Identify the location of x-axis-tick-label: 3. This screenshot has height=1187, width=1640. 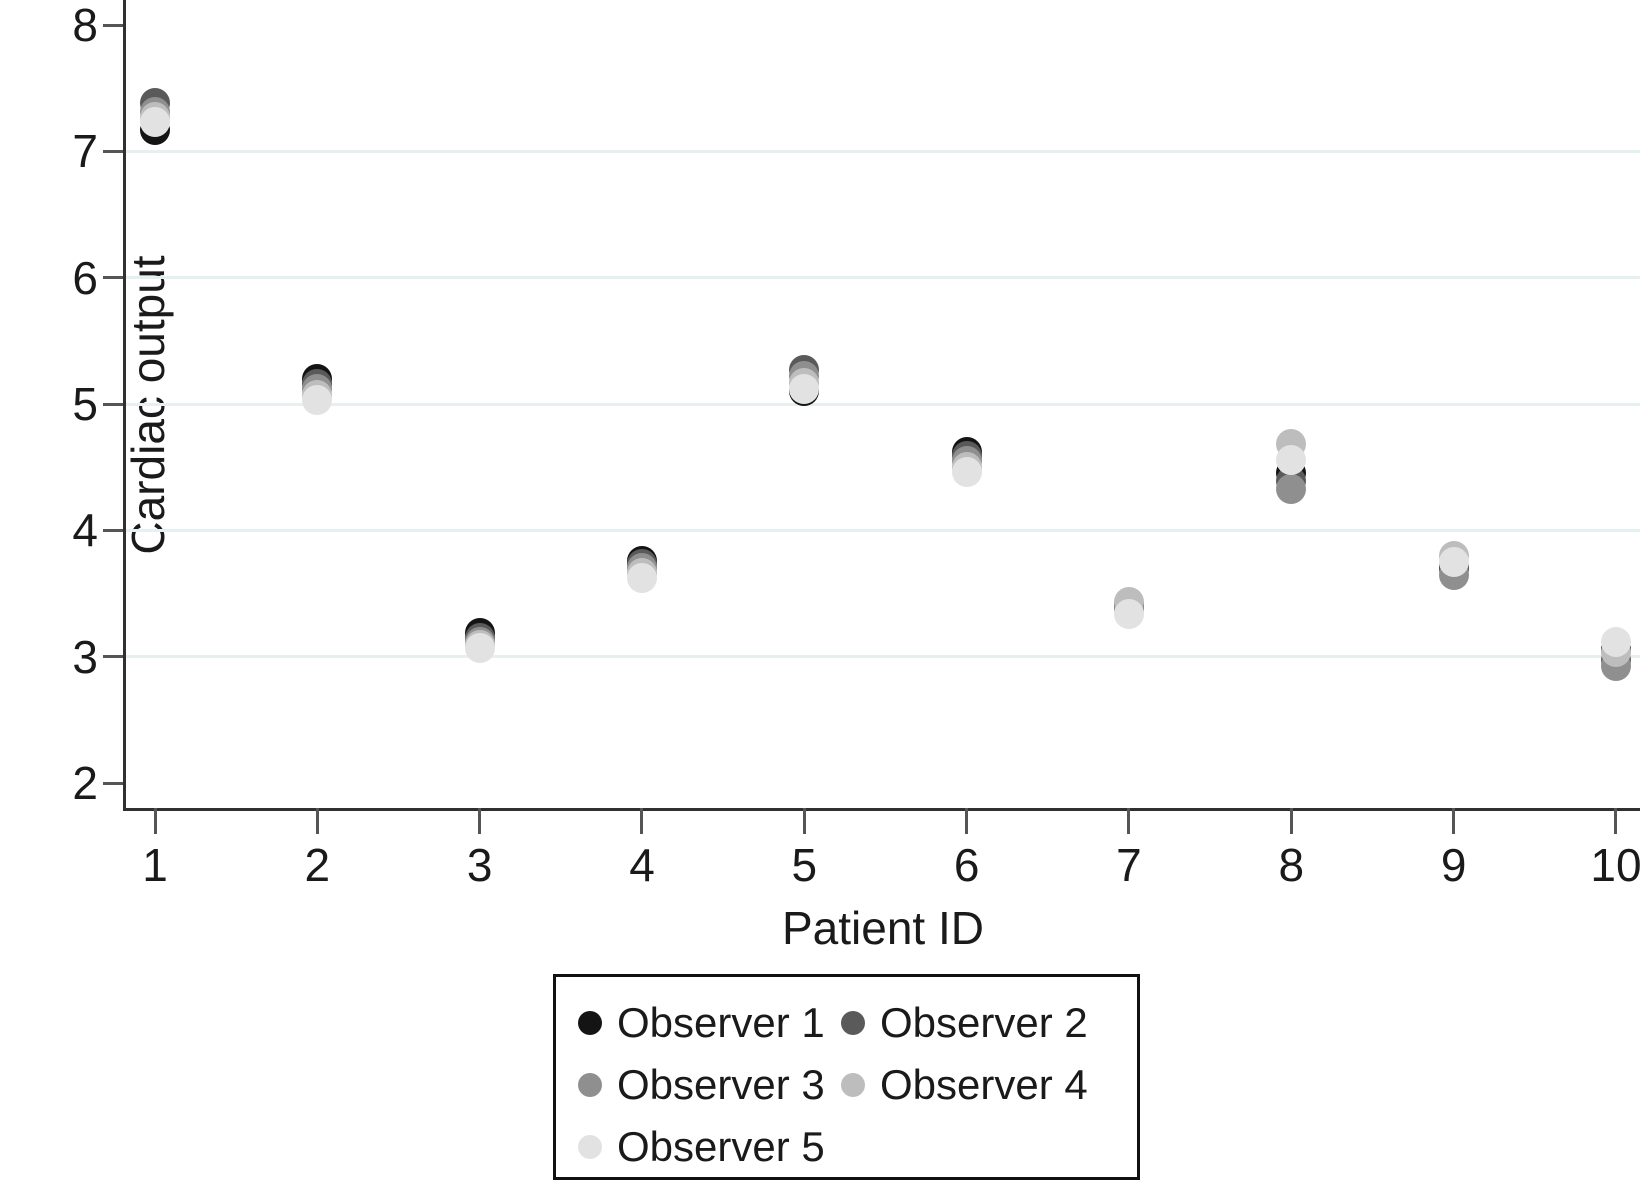
(479, 865).